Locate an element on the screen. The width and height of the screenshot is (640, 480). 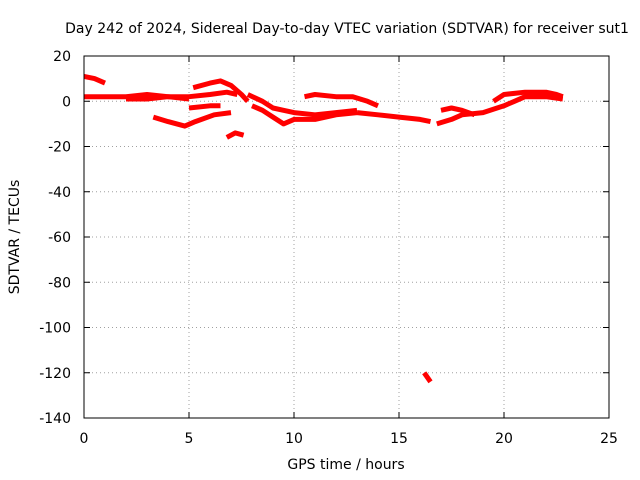
y-tick-label: 0 is located at coordinates (66, 102).